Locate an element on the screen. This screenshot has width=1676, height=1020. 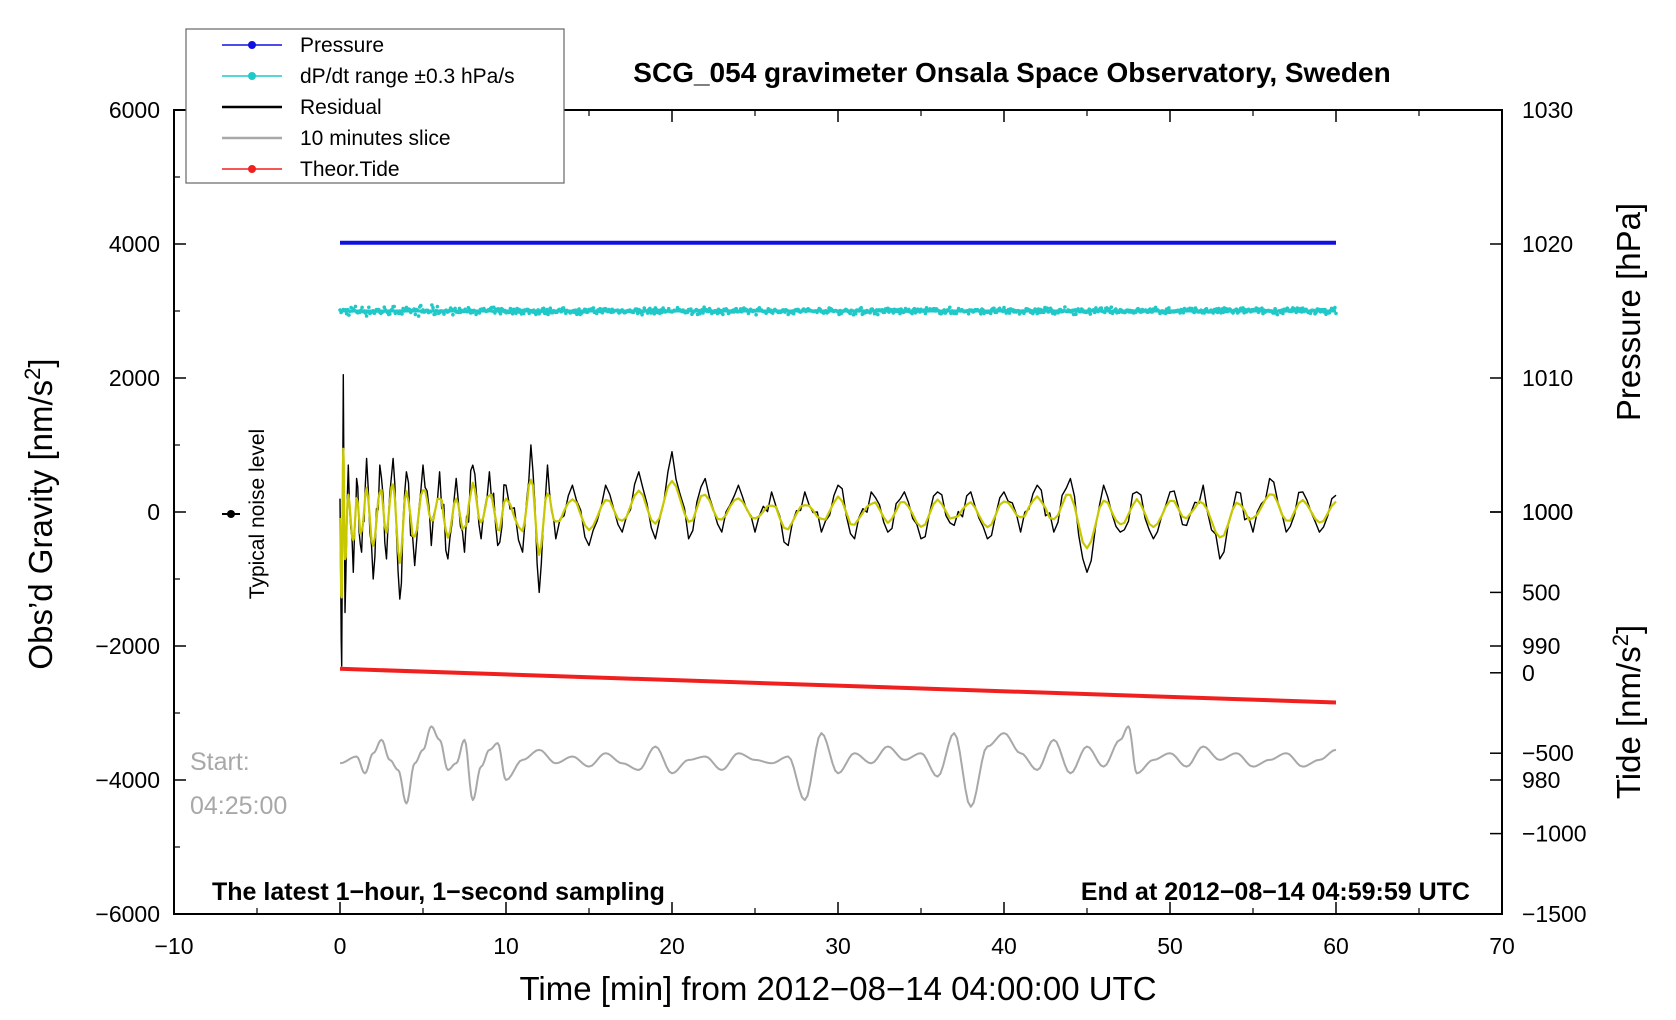
x-tick-label: 20 is located at coordinates (672, 946).